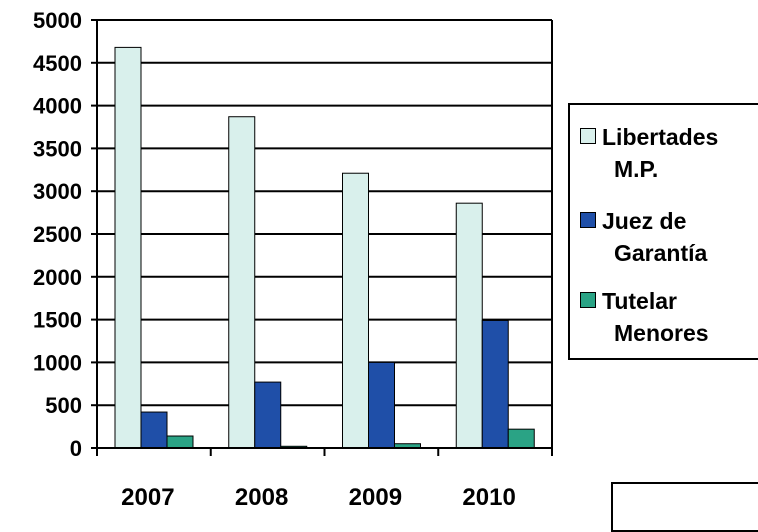 The height and width of the screenshot is (532, 758). What do you see at coordinates (355, 310) in the screenshot?
I see `bar-libertades-m-p--2009` at bounding box center [355, 310].